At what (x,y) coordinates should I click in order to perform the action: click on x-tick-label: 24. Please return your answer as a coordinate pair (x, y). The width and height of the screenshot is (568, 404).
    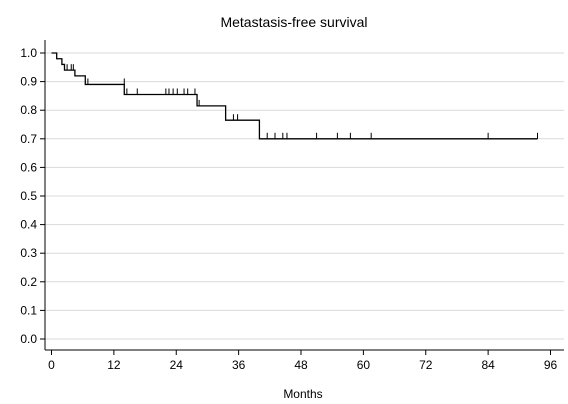
    Looking at the image, I should click on (177, 365).